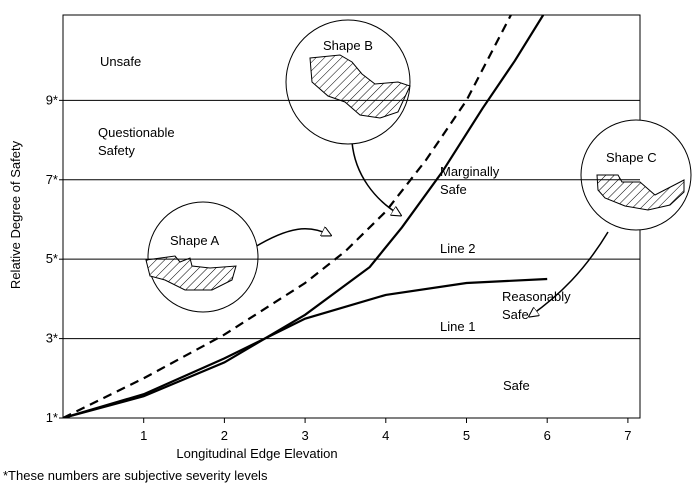 This screenshot has width=693, height=485. What do you see at coordinates (256, 453) in the screenshot?
I see `x-axis-label: Longitudinal Edge Elevation` at bounding box center [256, 453].